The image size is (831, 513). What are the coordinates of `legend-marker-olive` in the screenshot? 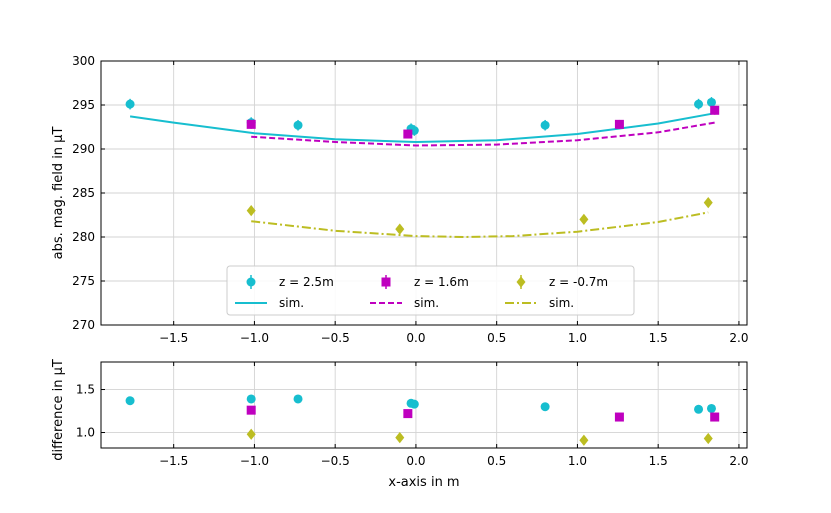 It's located at (521, 282).